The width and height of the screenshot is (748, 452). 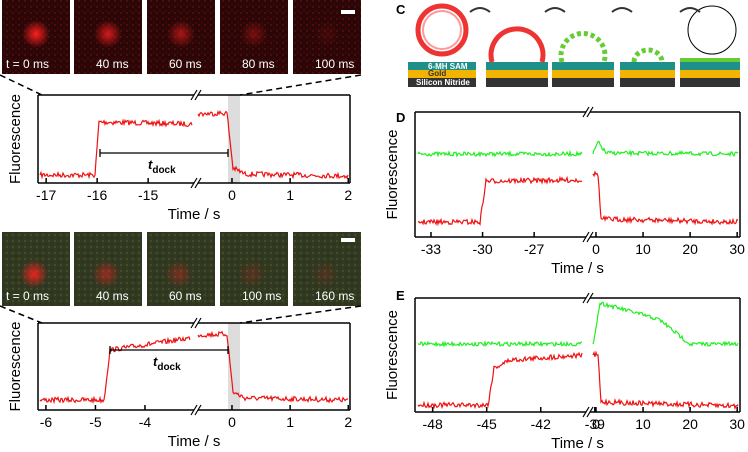 I want to click on layer-label: Silicon Nitride, so click(x=443, y=82).